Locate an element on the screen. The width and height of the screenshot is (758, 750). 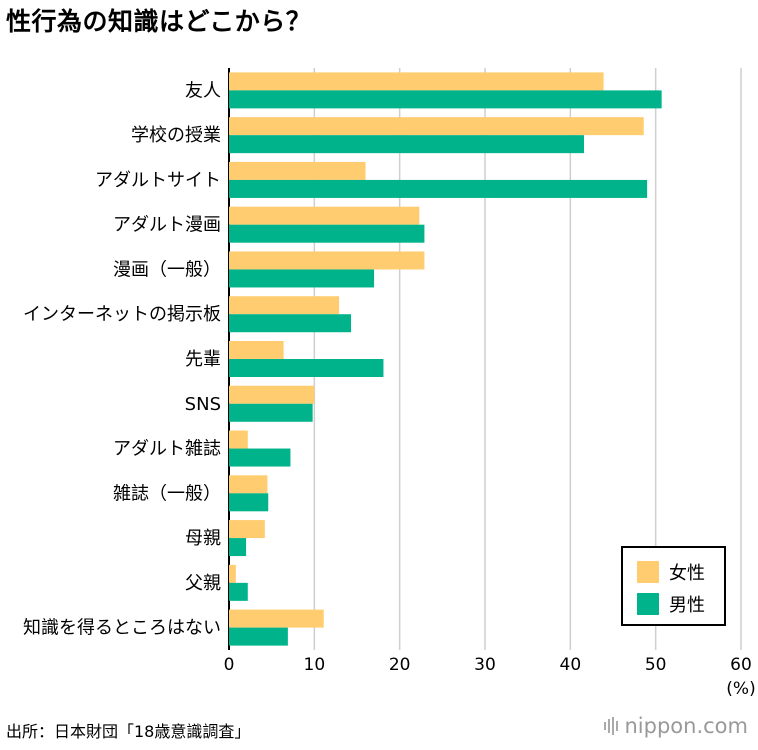
legend-swatch-female is located at coordinates (648, 572).